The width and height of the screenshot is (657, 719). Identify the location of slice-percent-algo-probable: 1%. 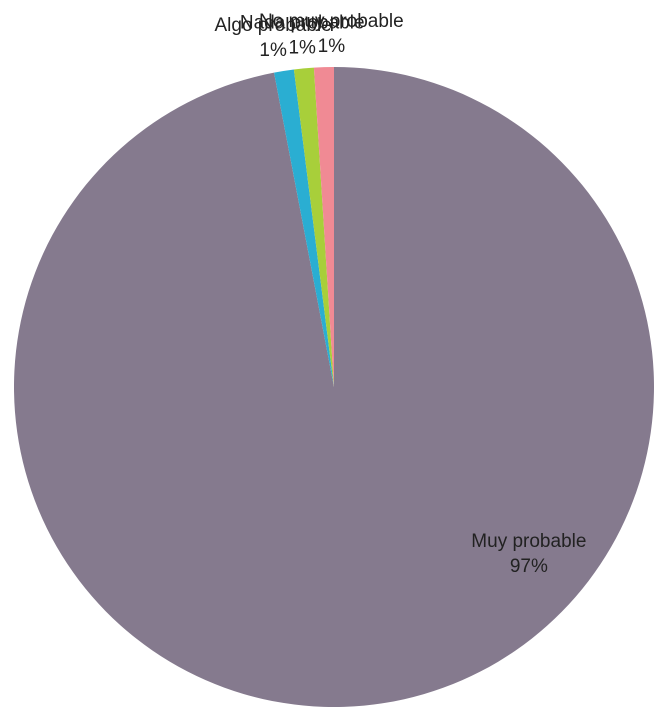
(273, 50).